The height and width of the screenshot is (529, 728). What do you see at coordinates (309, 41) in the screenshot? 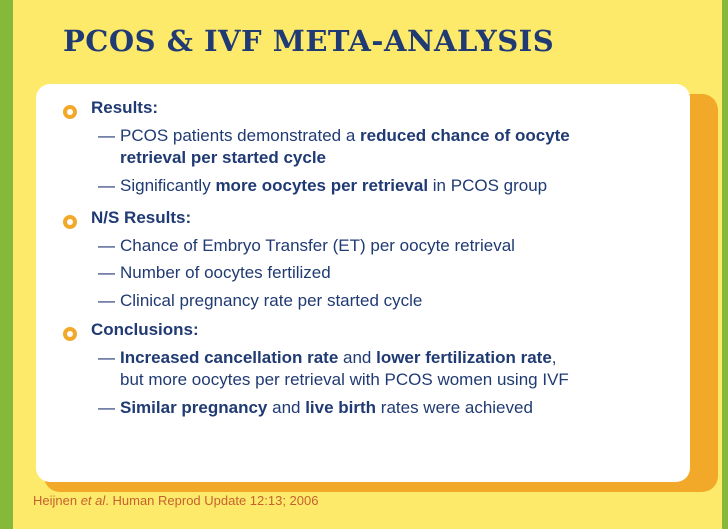
I see `slide-title: PCOS & IVF META-ANALYSIS` at bounding box center [309, 41].